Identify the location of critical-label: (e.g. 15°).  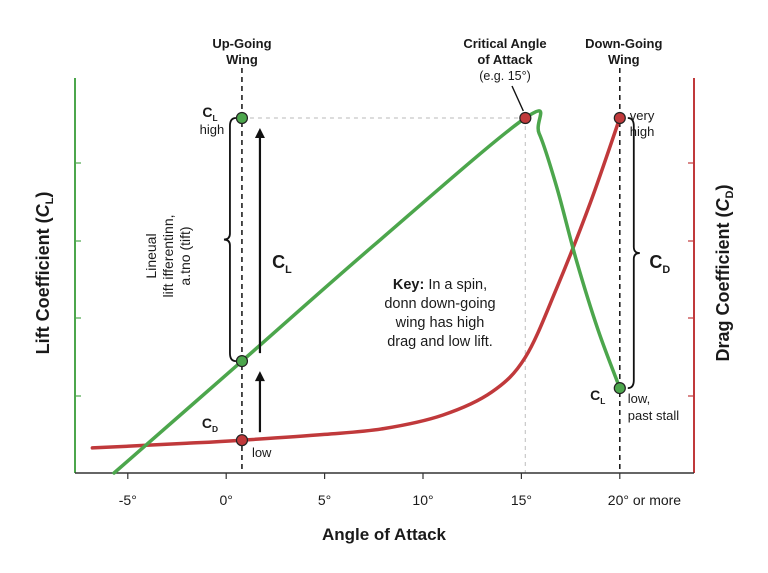
(505, 76).